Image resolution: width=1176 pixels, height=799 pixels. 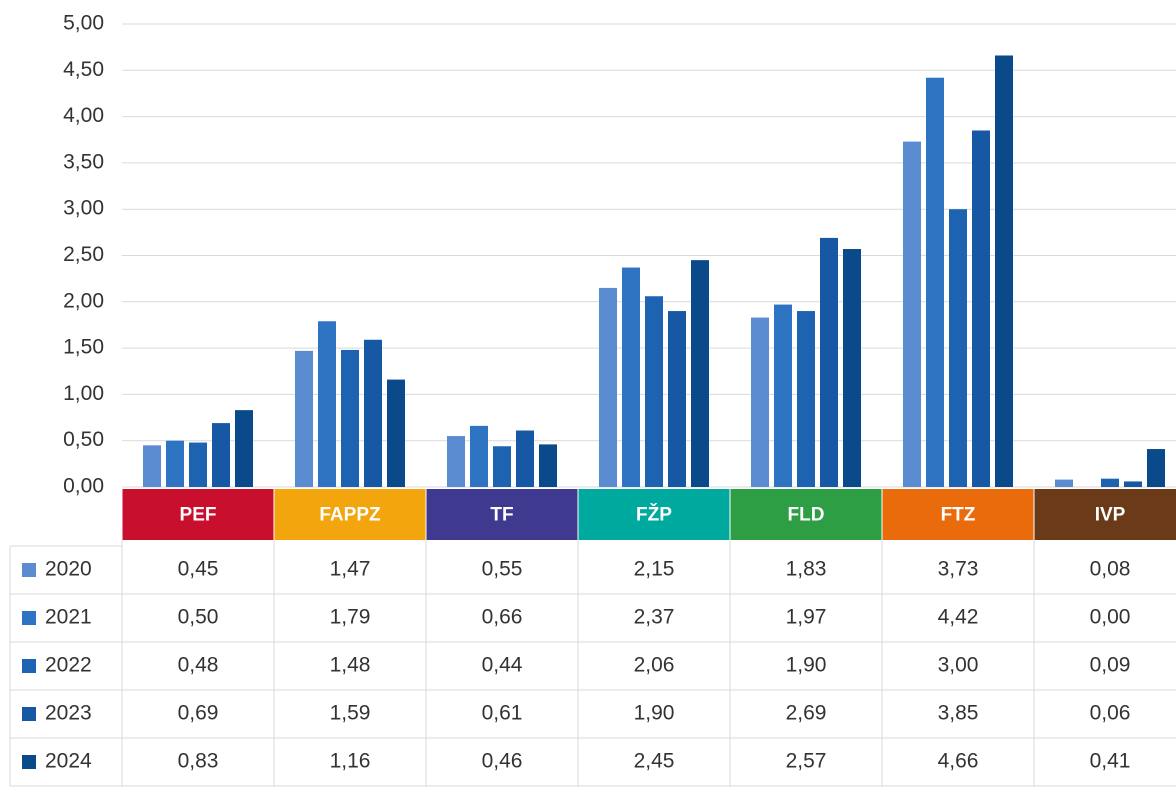 I want to click on legend-label: 2023, so click(x=68, y=713).